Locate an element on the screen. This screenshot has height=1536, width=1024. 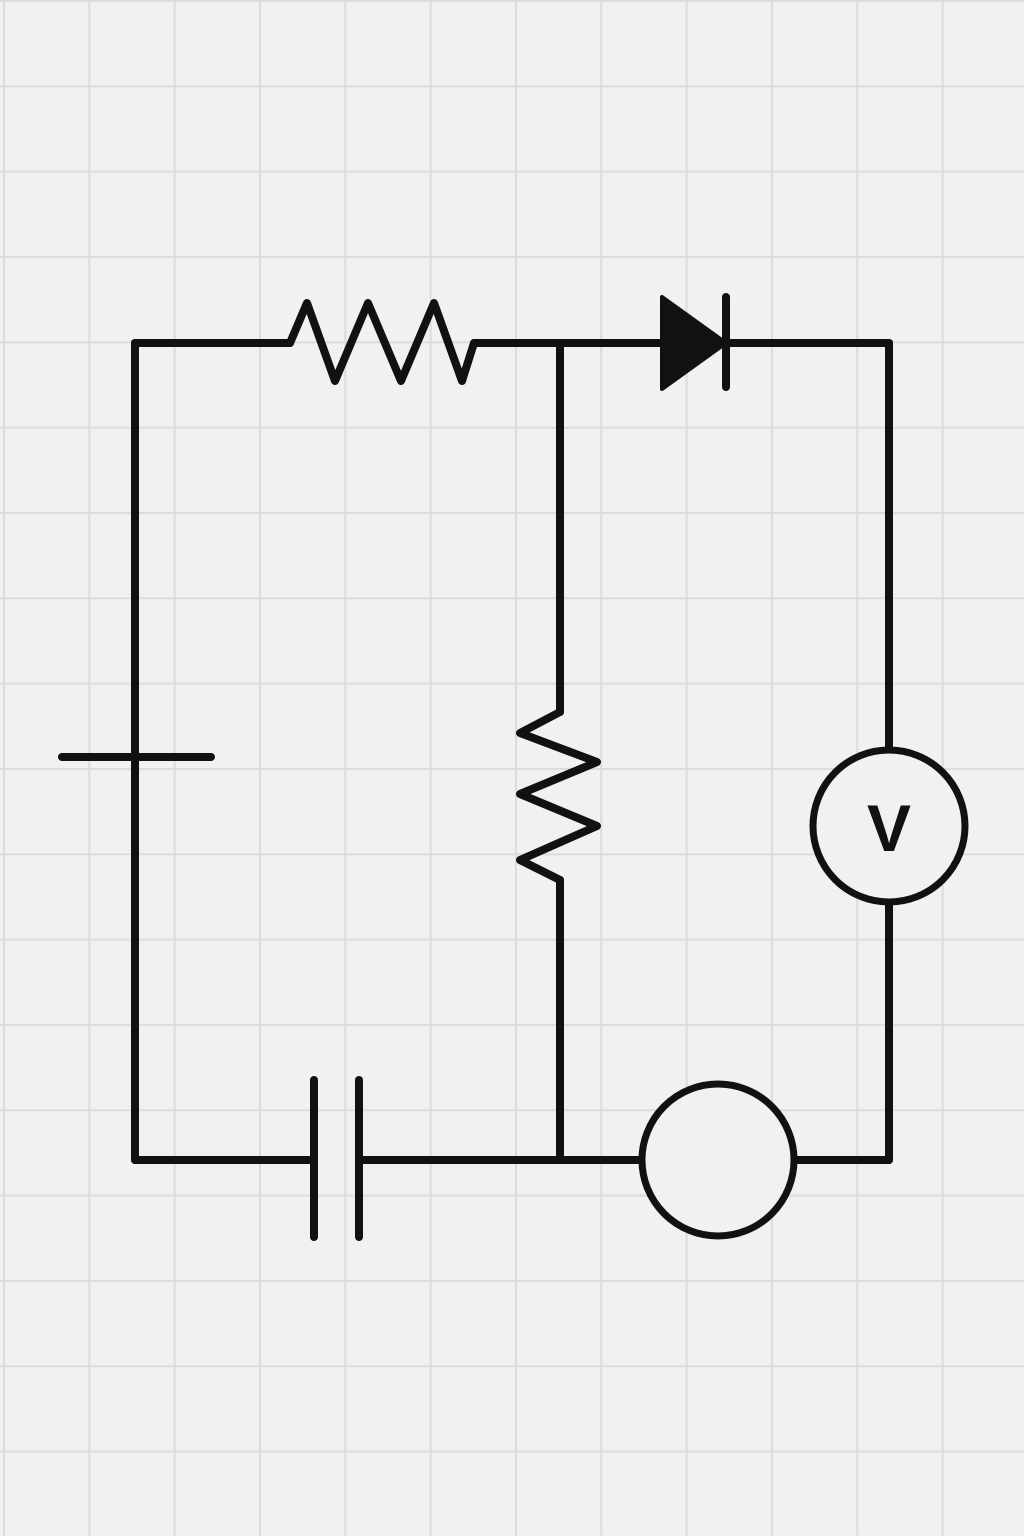
voltmeter-label: V is located at coordinates (889, 828).